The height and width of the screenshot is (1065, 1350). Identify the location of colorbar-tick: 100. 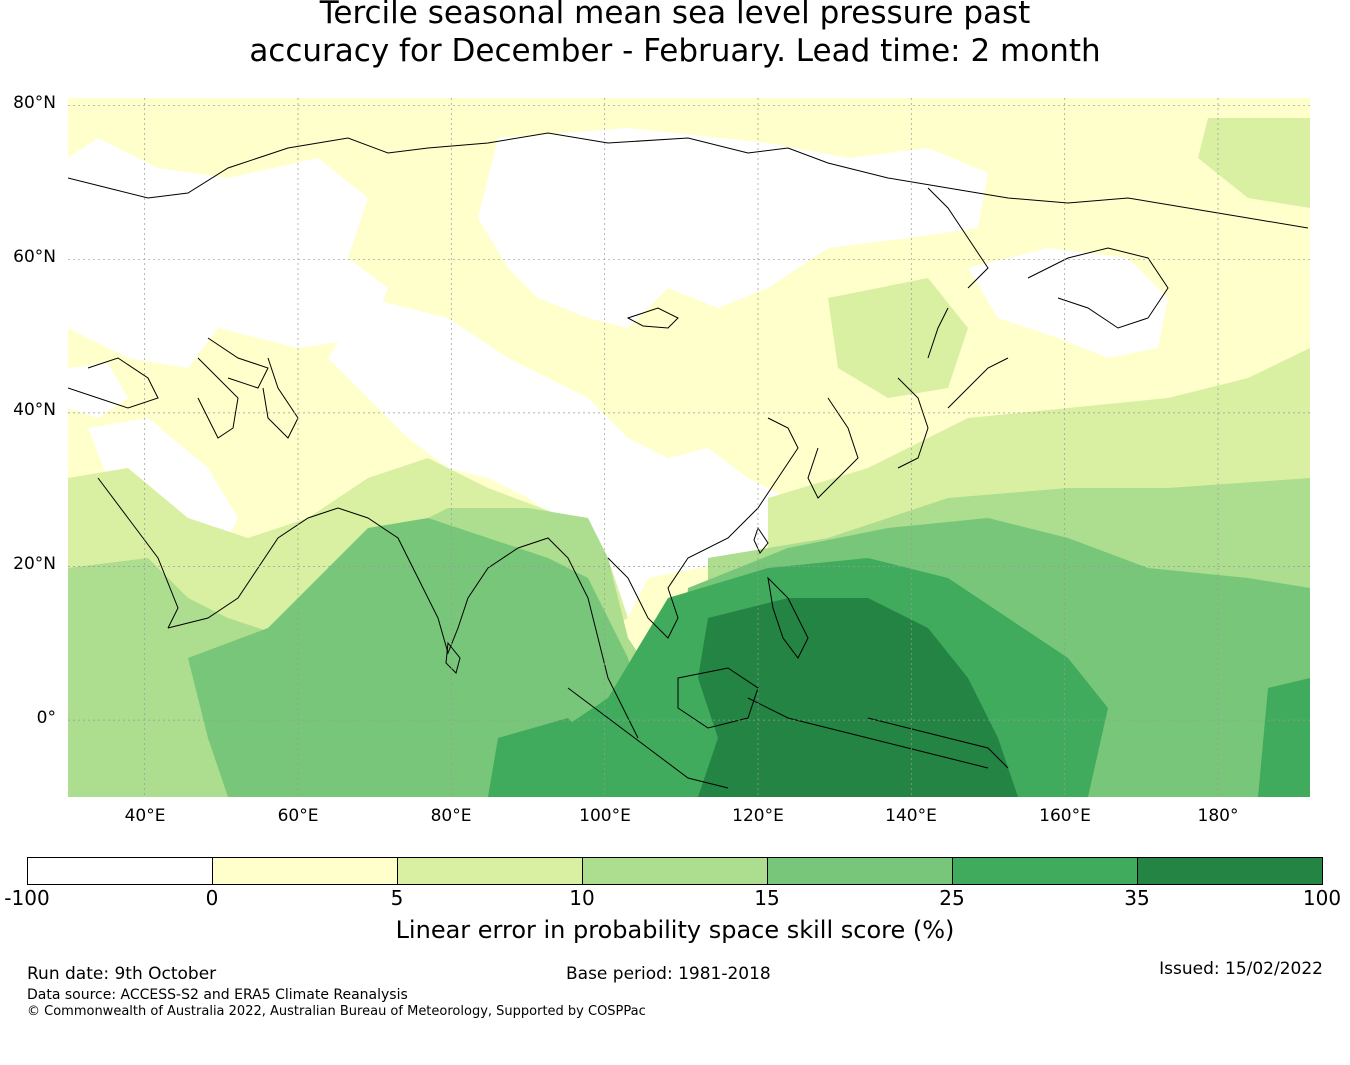
(1322, 898).